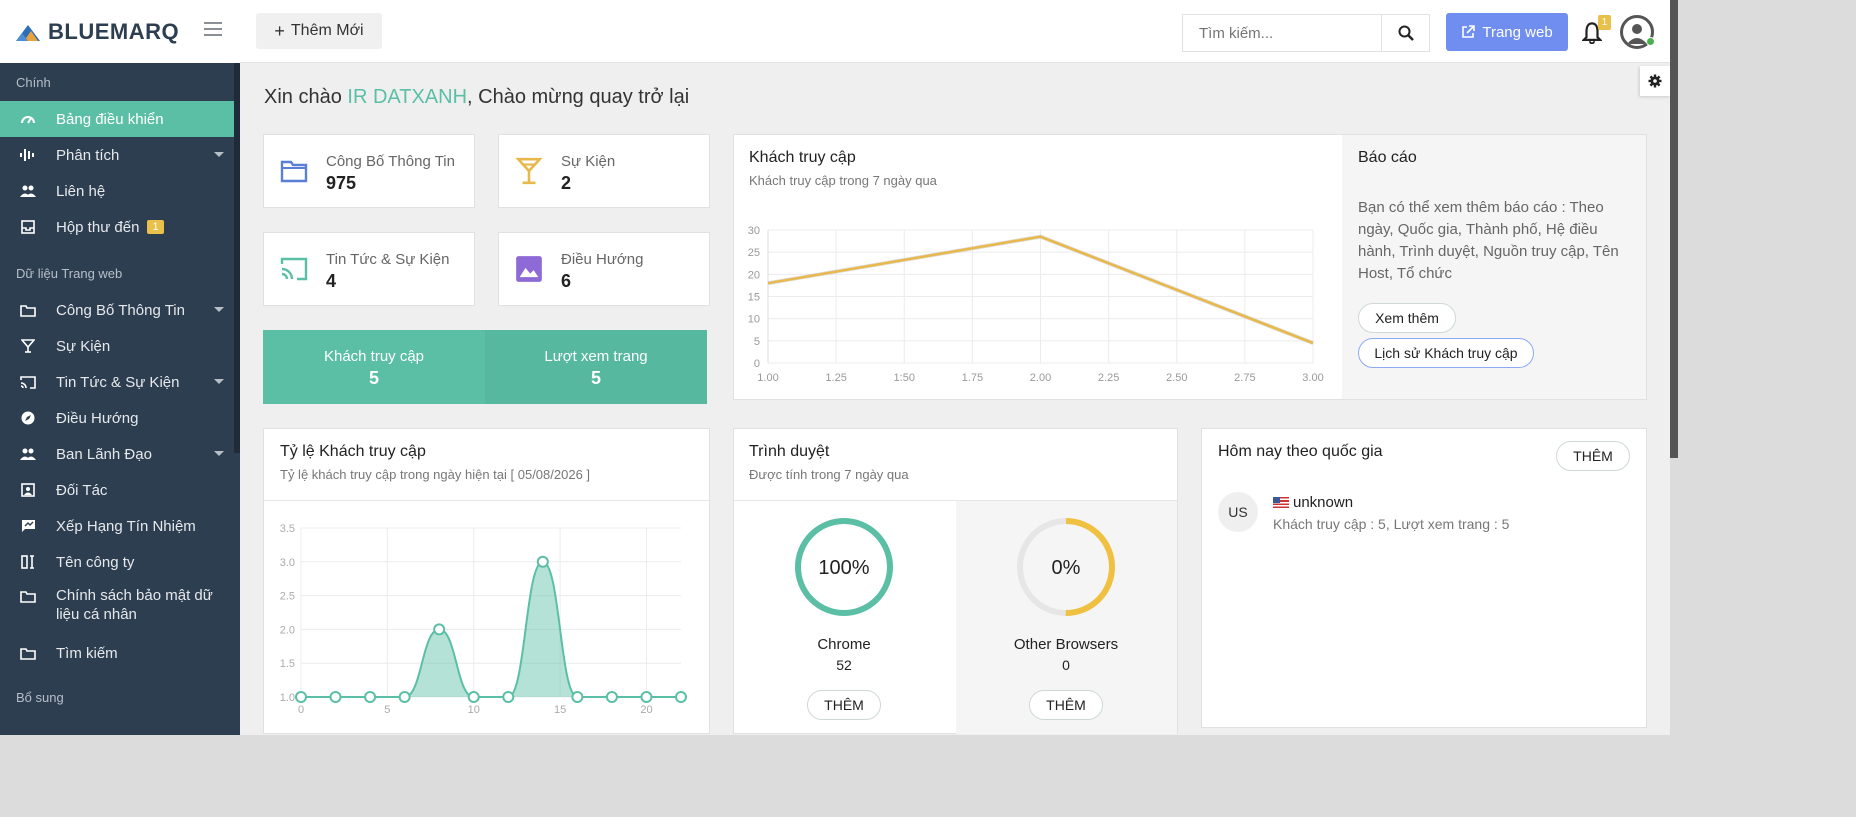 The image size is (1856, 817). I want to click on contacts-icon, so click(28, 191).